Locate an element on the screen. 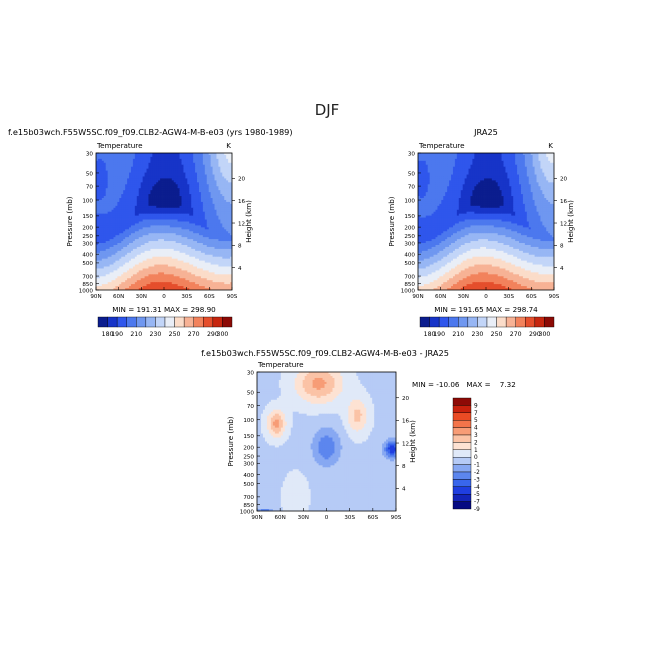  y2-tick-label: 20 is located at coordinates (242, 180).